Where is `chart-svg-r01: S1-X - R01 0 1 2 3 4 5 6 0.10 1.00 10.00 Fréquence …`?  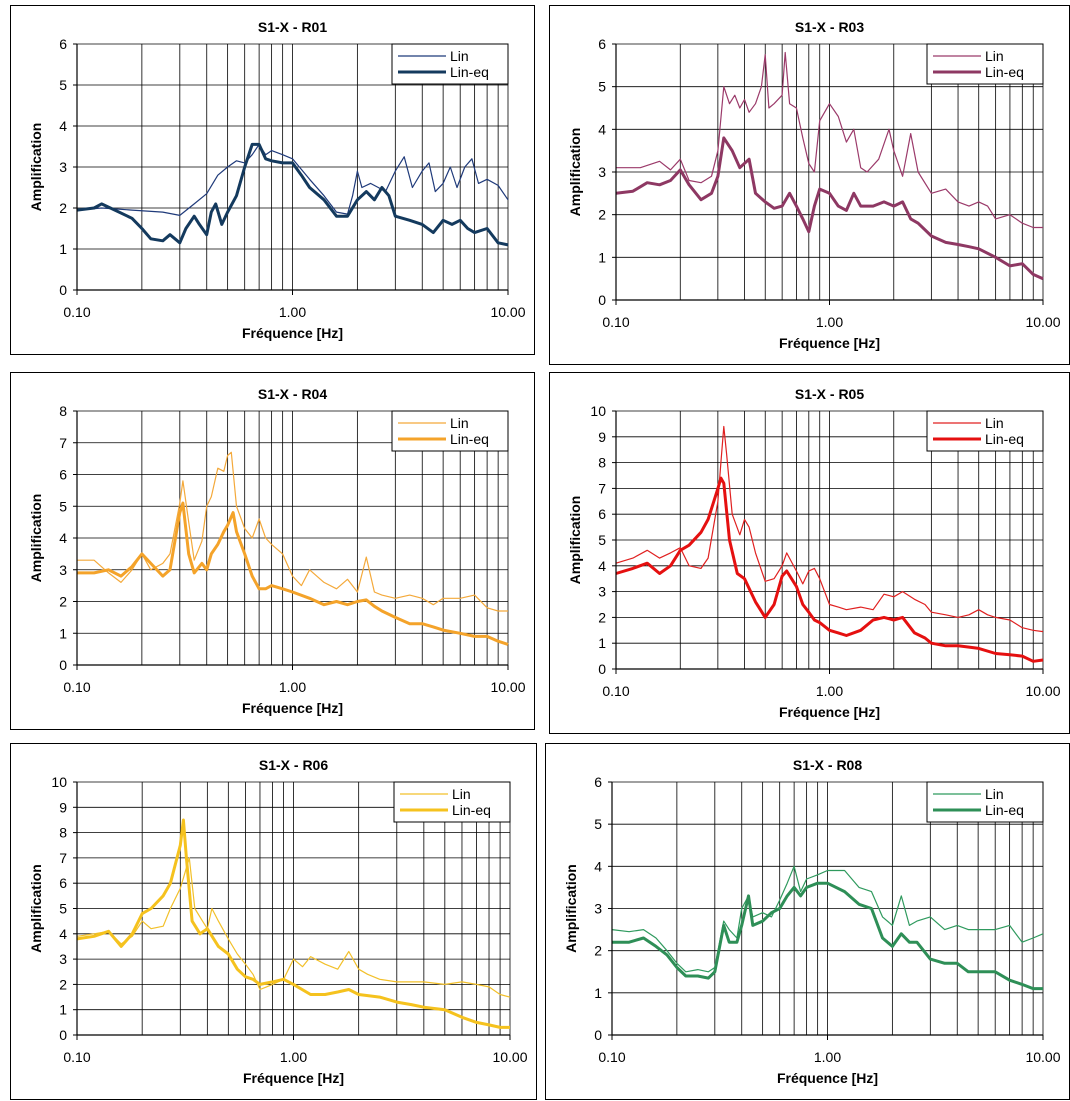
chart-svg-r01: S1-X - R01 0 1 2 3 4 5 6 0.10 1.00 10.00 Fréquence … is located at coordinates (277, 180).